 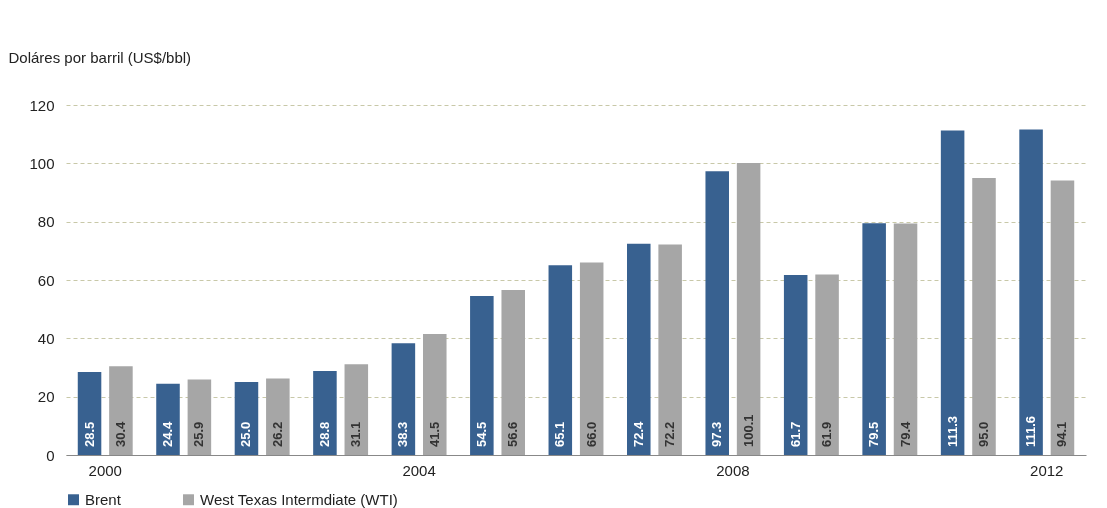 I want to click on data-label: 72.4, so click(x=638, y=433).